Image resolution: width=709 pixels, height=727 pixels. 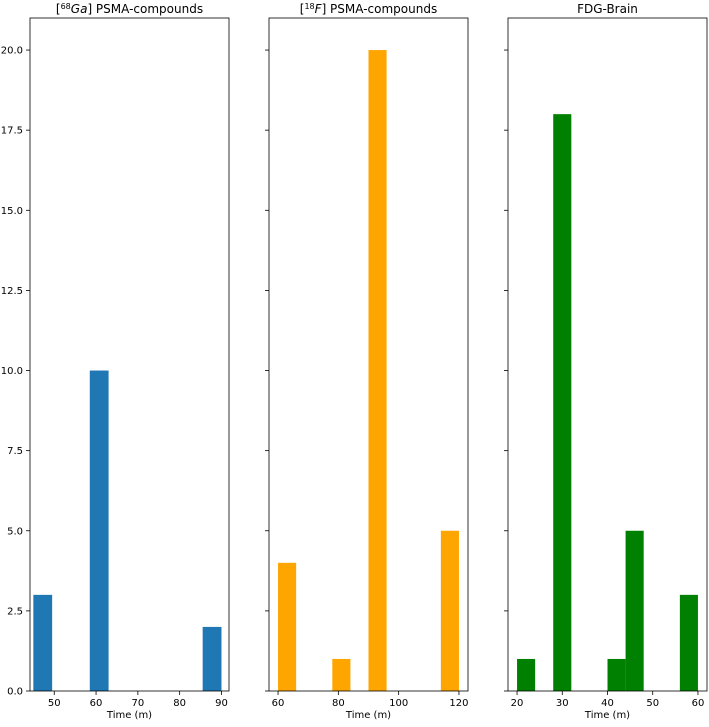 I want to click on y-tick-label: 17.5, so click(x=12, y=131).